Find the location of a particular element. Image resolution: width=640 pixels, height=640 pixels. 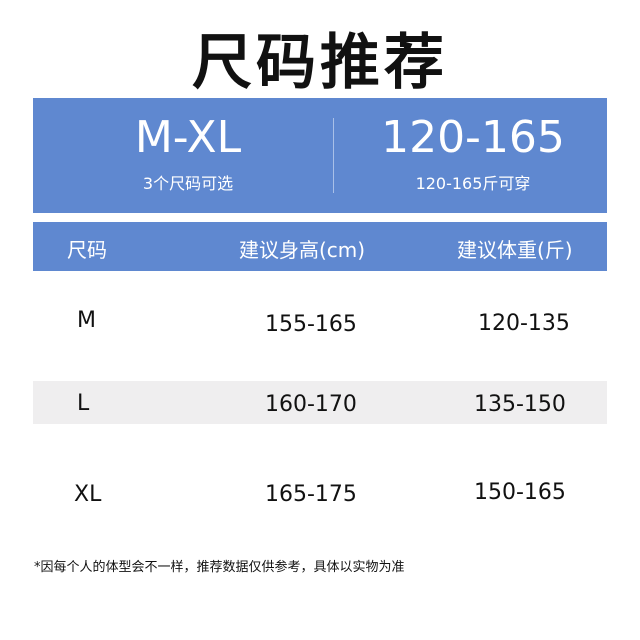

size-cell: XL is located at coordinates (88, 494).